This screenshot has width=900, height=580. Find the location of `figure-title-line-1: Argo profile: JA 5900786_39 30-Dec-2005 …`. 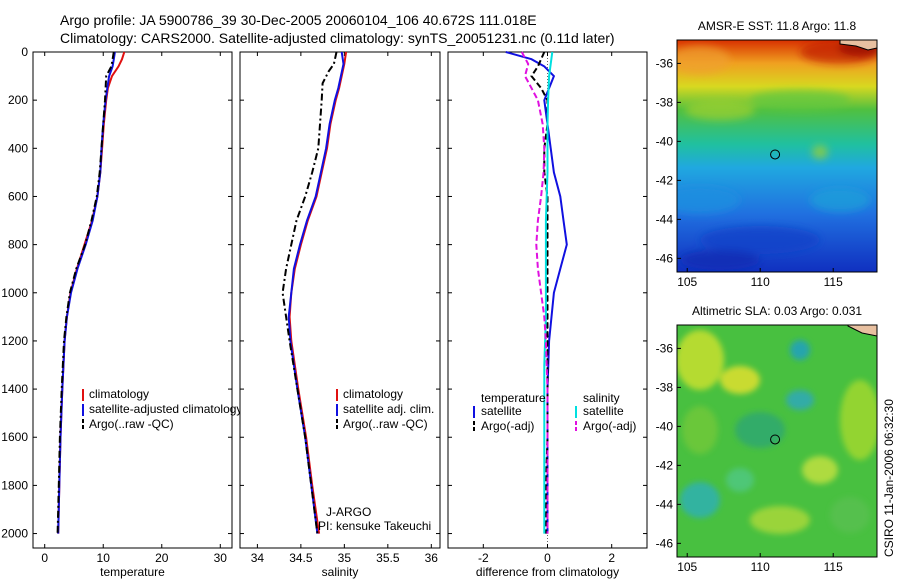

figure-title-line-1: Argo profile: JA 5900786_39 30-Dec-2005 … is located at coordinates (298, 20).